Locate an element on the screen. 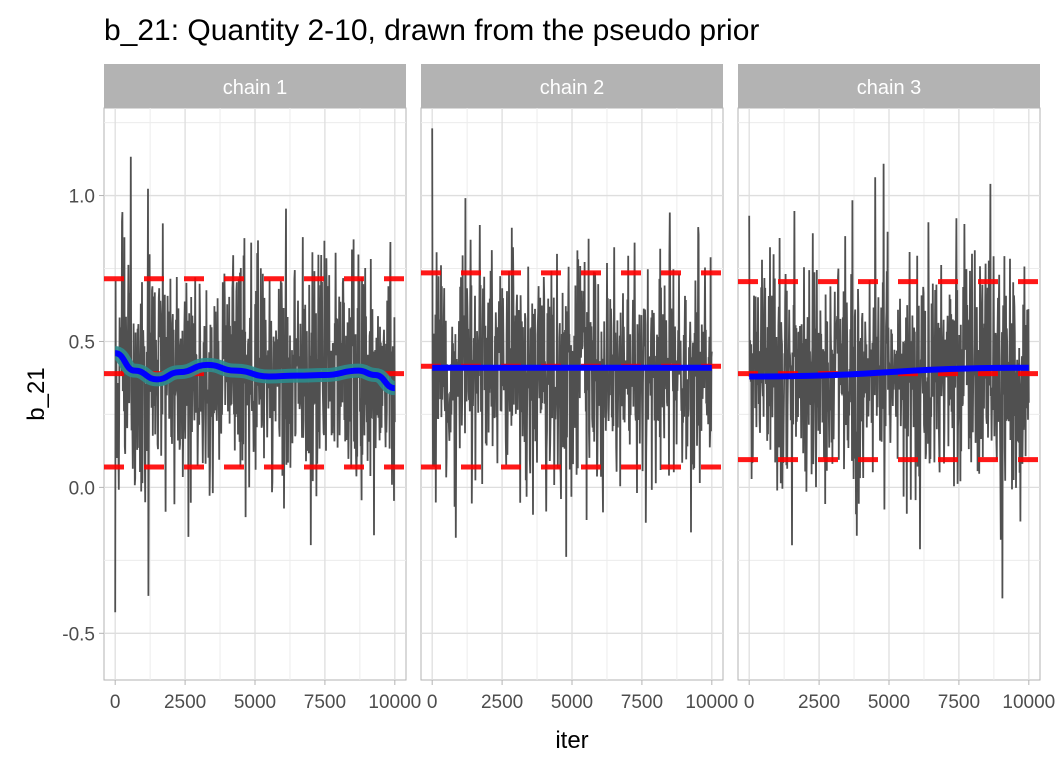  y-axis-label: b_21 is located at coordinates (36, 393).